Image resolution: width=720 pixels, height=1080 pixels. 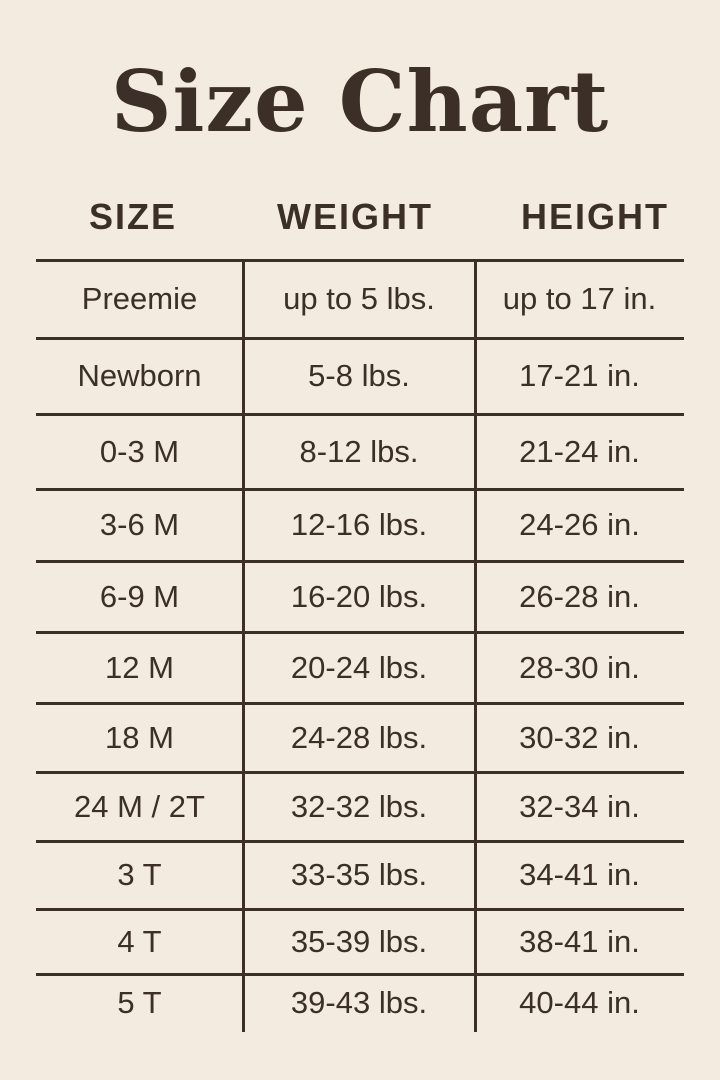 I want to click on cell-weight: 20-24 lbs., so click(x=359, y=667).